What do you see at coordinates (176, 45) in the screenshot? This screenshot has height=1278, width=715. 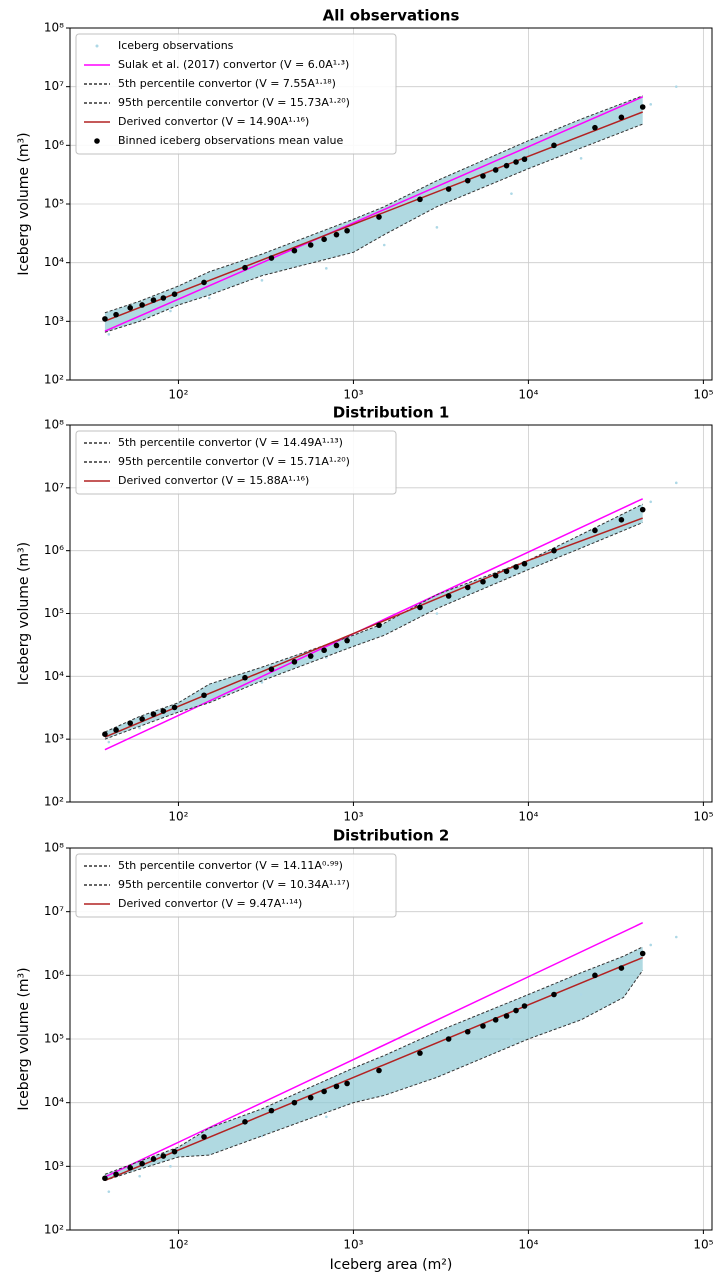 I see `legend-label: Iceberg observations` at bounding box center [176, 45].